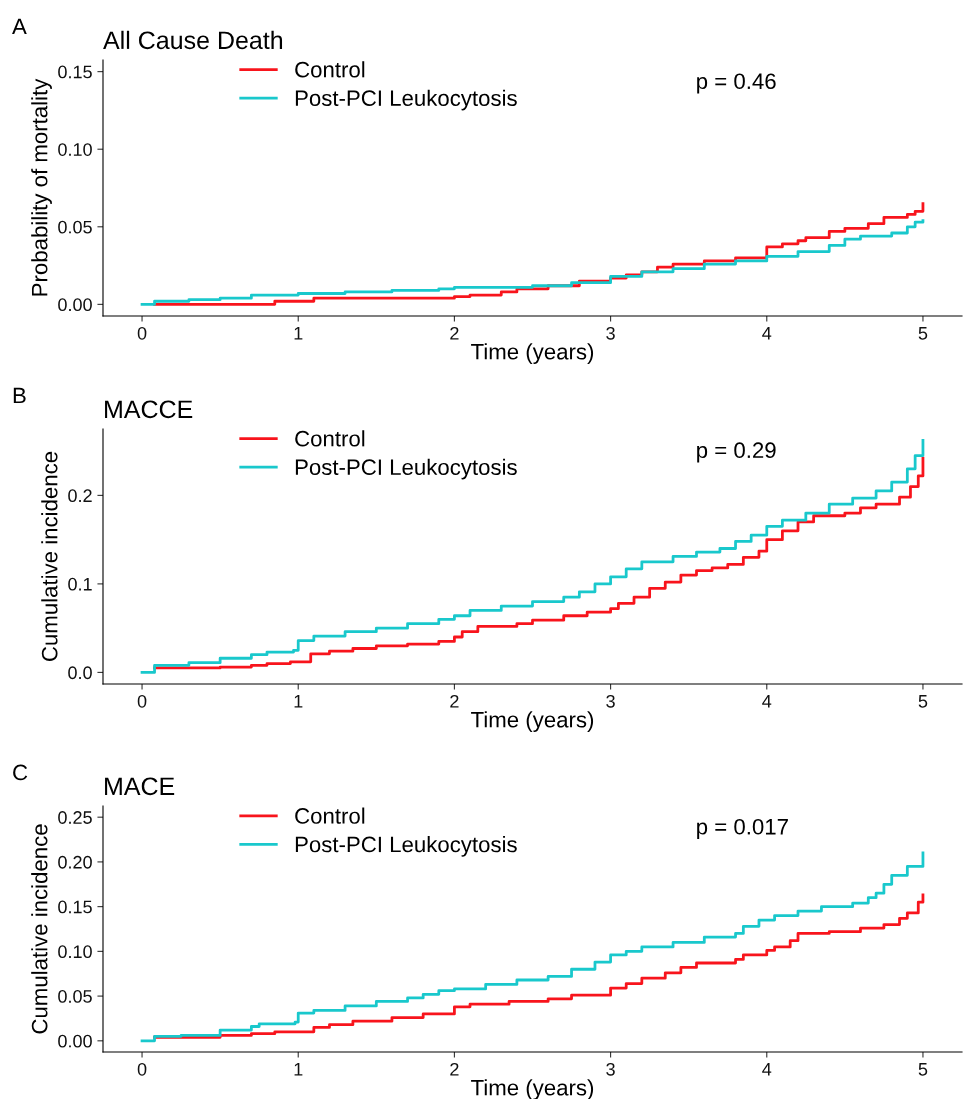  Describe the element at coordinates (736, 83) in the screenshot. I see `annotation: p = 0.46` at that location.